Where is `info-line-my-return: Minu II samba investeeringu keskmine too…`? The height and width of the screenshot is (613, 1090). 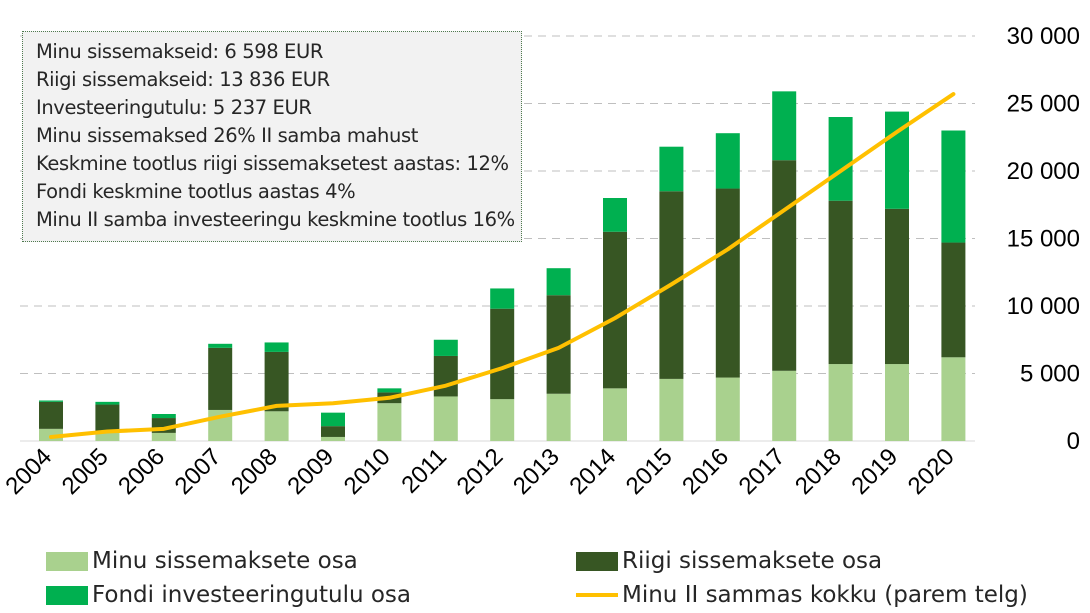 info-line-my-return: Minu II samba investeeringu keskmine too… is located at coordinates (275, 219).